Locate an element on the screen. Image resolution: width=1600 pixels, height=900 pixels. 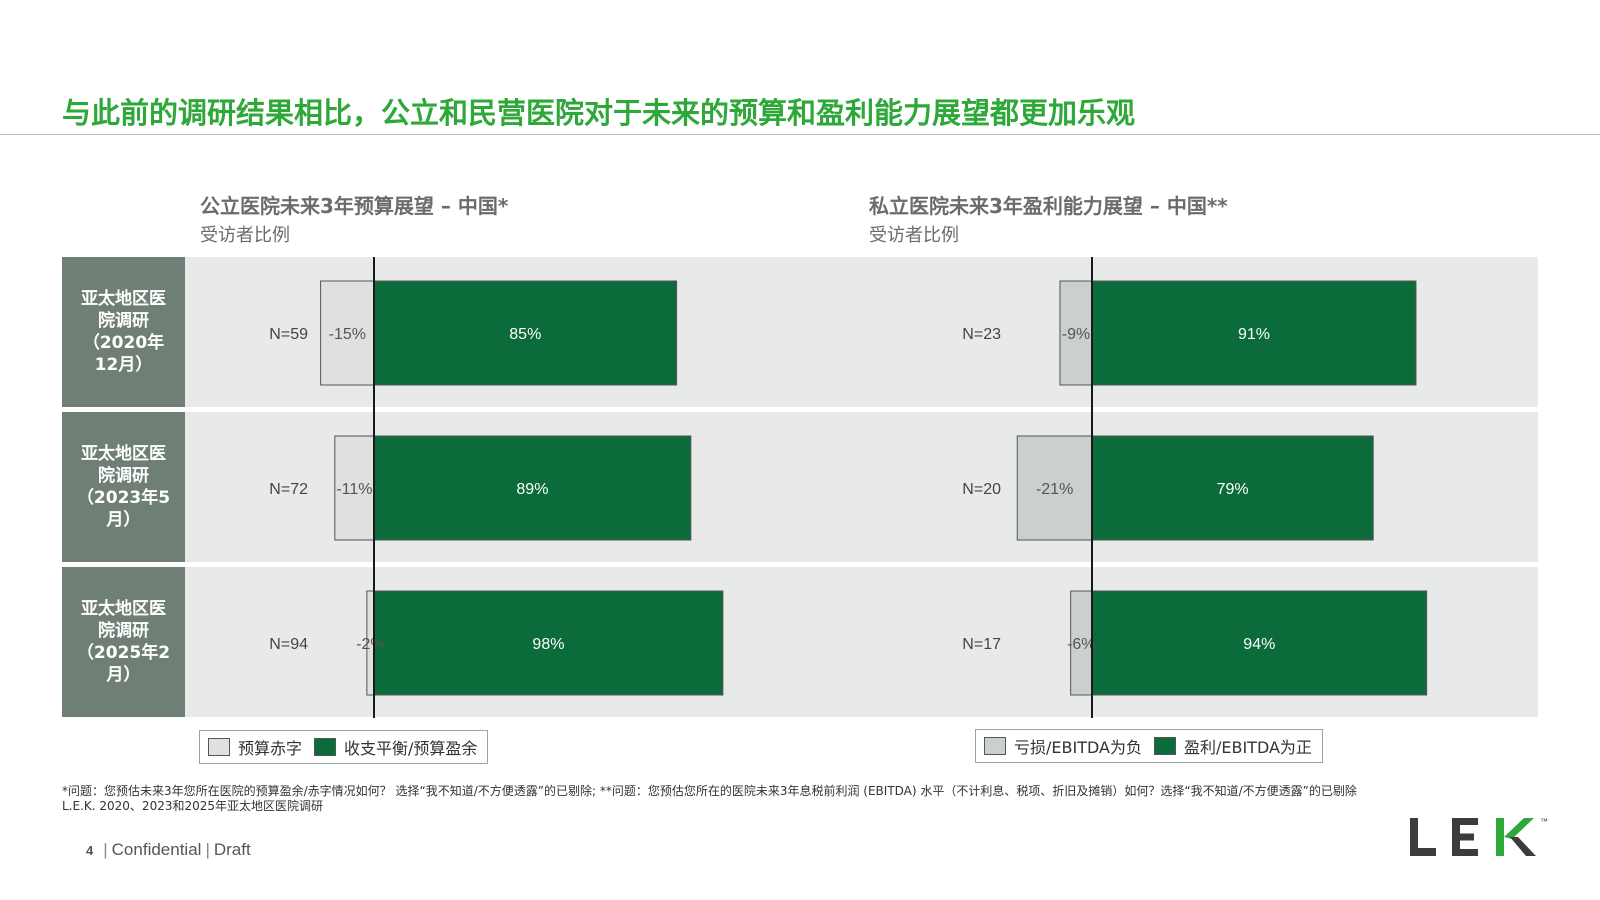
legend-label-deficit: 预算赤字 is located at coordinates (270, 748).